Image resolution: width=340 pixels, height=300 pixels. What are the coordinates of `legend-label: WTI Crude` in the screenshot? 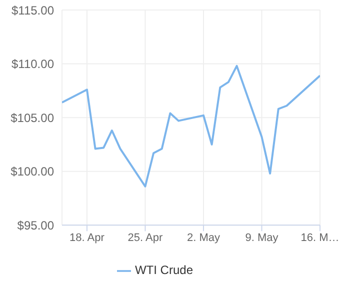 It's located at (163, 270).